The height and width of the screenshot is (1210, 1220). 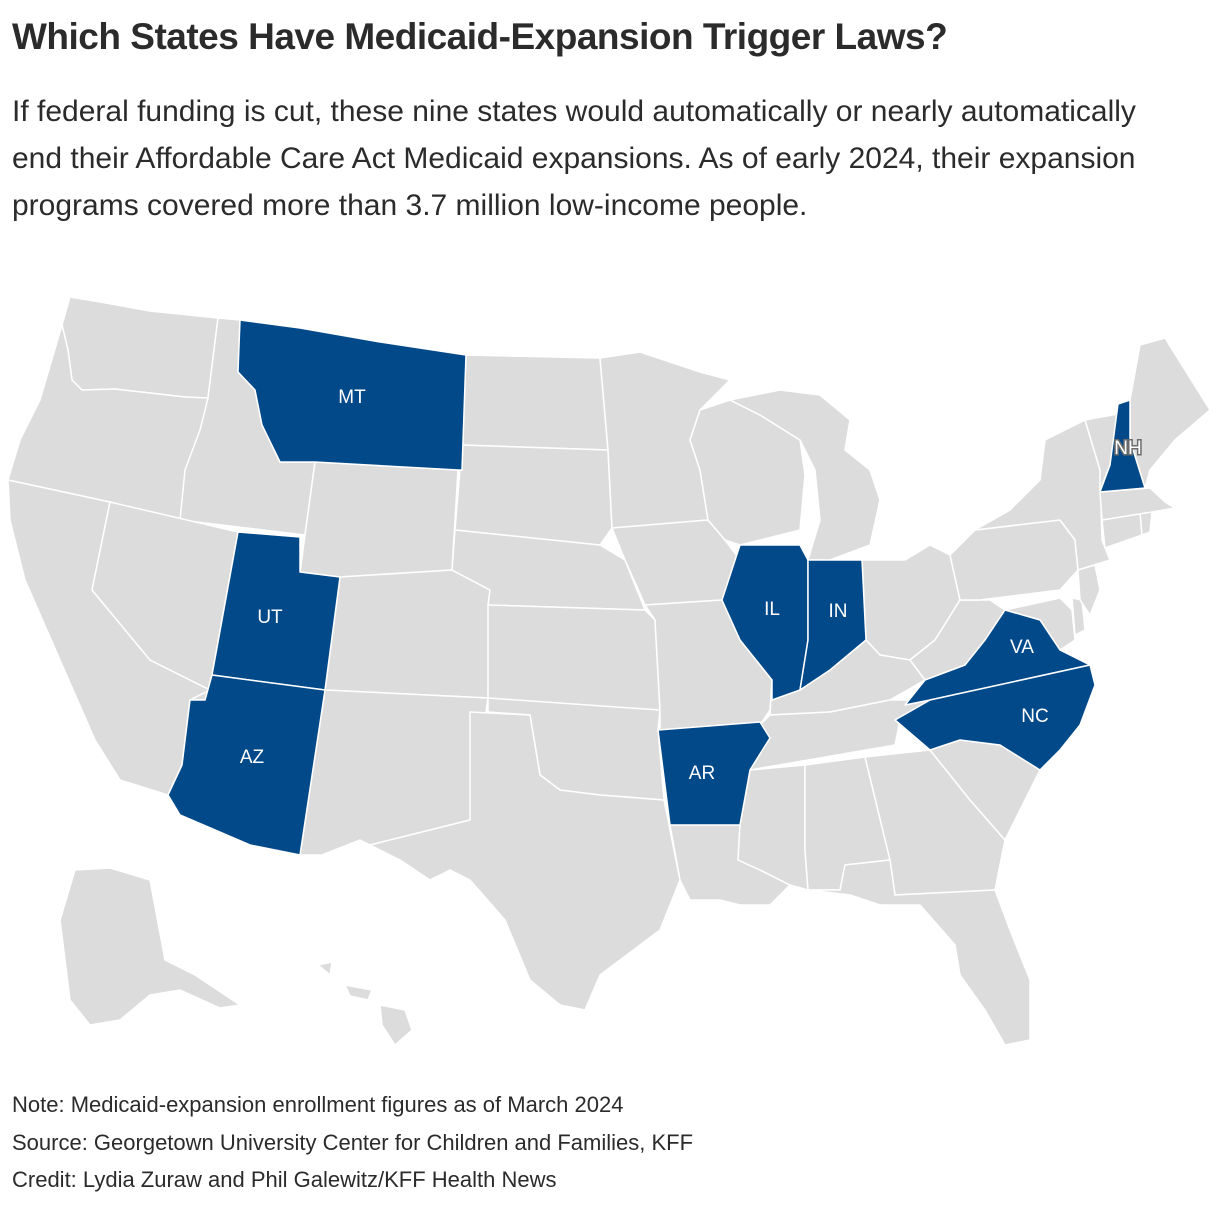 I want to click on state-SD, so click(x=533, y=495).